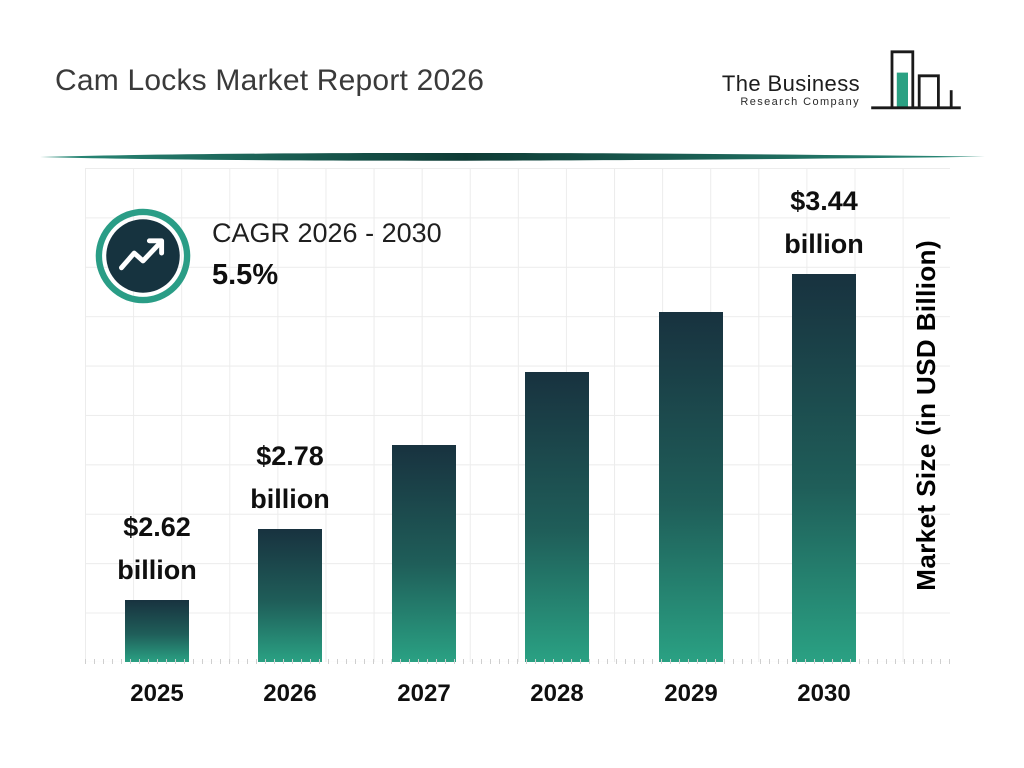 The image size is (1024, 768). What do you see at coordinates (691, 487) in the screenshot?
I see `bar-2029` at bounding box center [691, 487].